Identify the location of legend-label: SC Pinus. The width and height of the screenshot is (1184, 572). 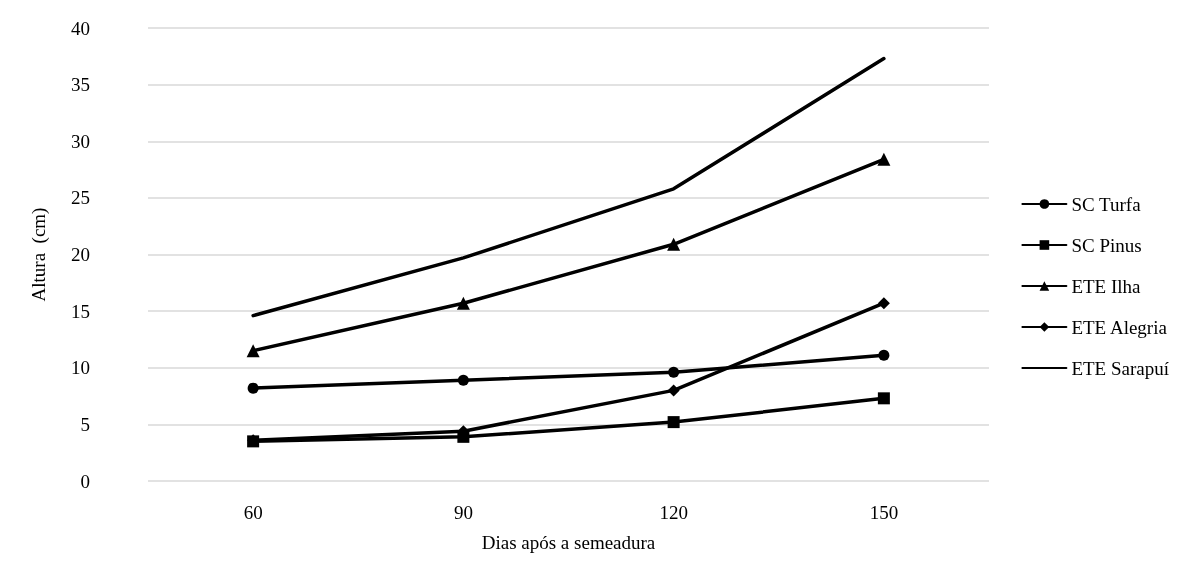
(1106, 245).